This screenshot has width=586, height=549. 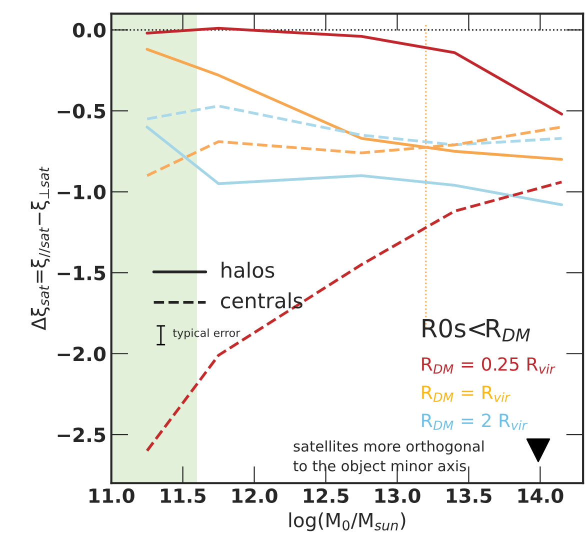 I want to click on y-tick-label: −1.0, so click(x=82, y=192).